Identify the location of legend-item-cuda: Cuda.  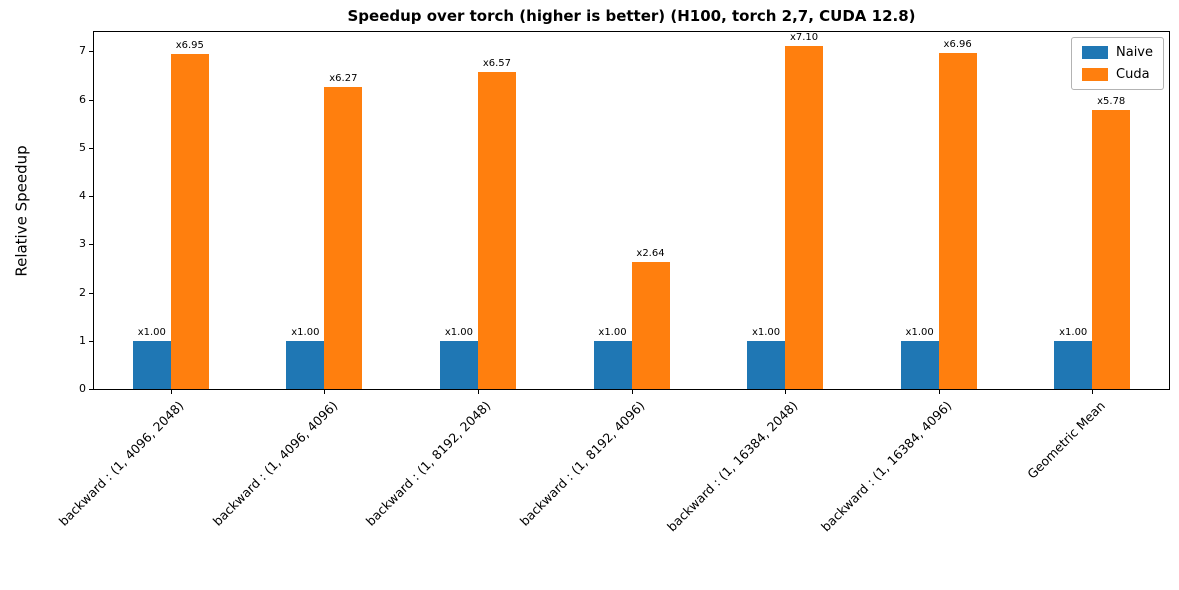
(1117, 74).